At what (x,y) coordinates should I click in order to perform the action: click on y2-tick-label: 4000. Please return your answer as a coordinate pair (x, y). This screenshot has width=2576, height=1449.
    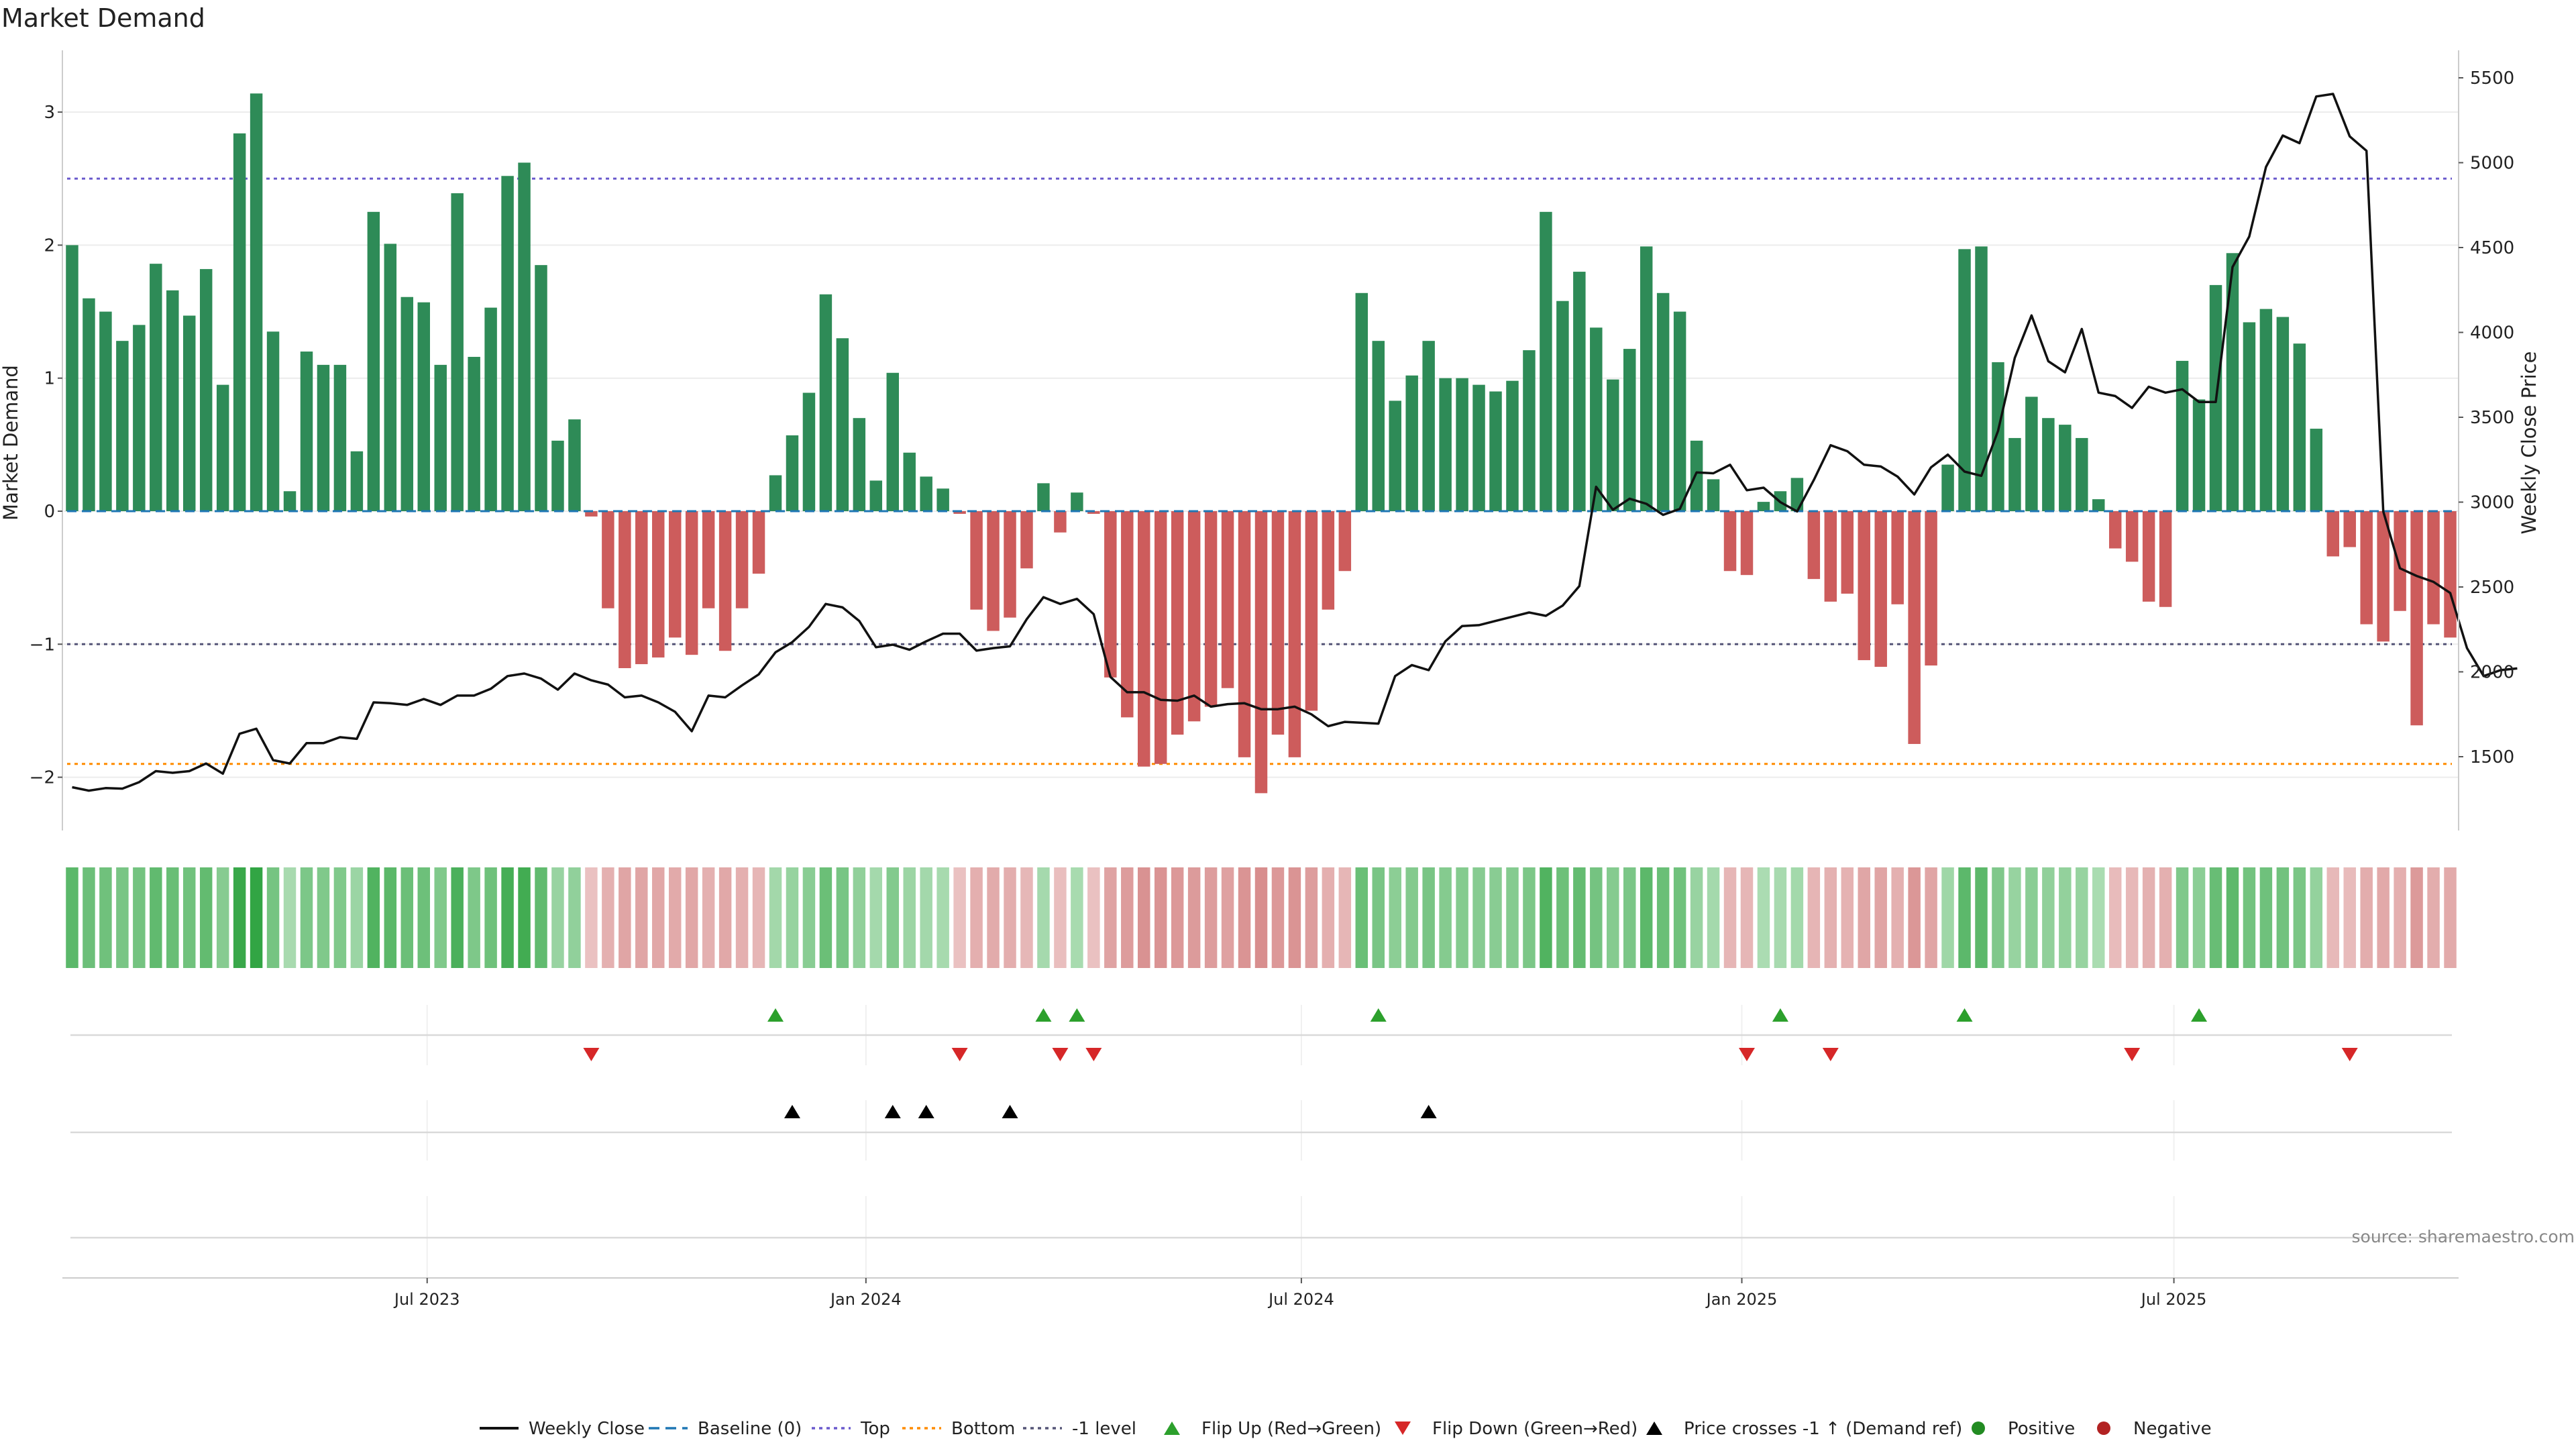
    Looking at the image, I should click on (2492, 333).